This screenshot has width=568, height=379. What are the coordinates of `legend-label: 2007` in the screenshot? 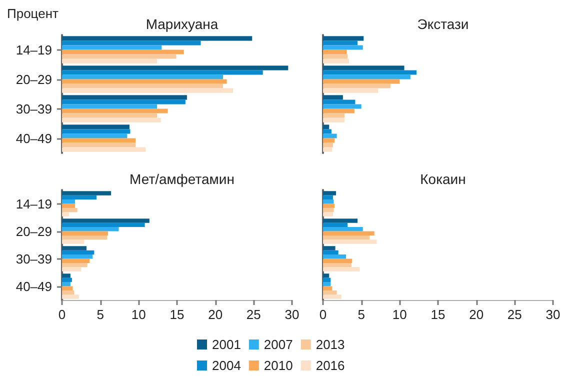 It's located at (278, 344).